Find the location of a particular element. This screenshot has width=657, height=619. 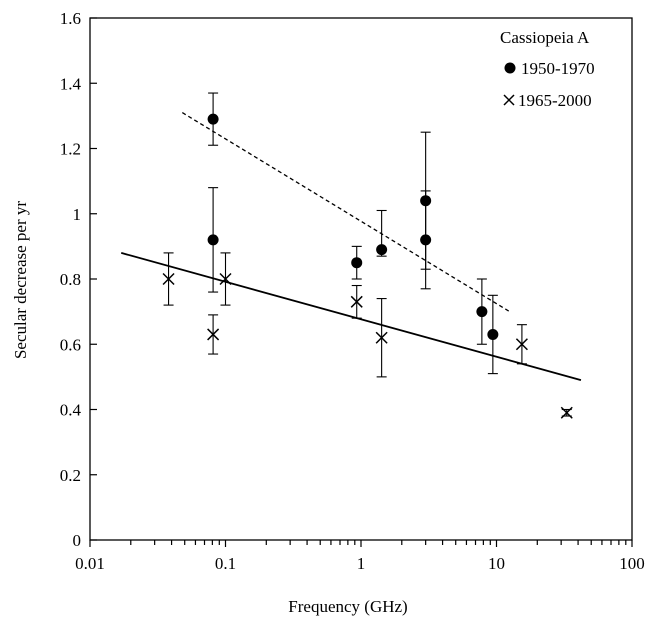

y-tick-label: 1.6 is located at coordinates (70, 18).